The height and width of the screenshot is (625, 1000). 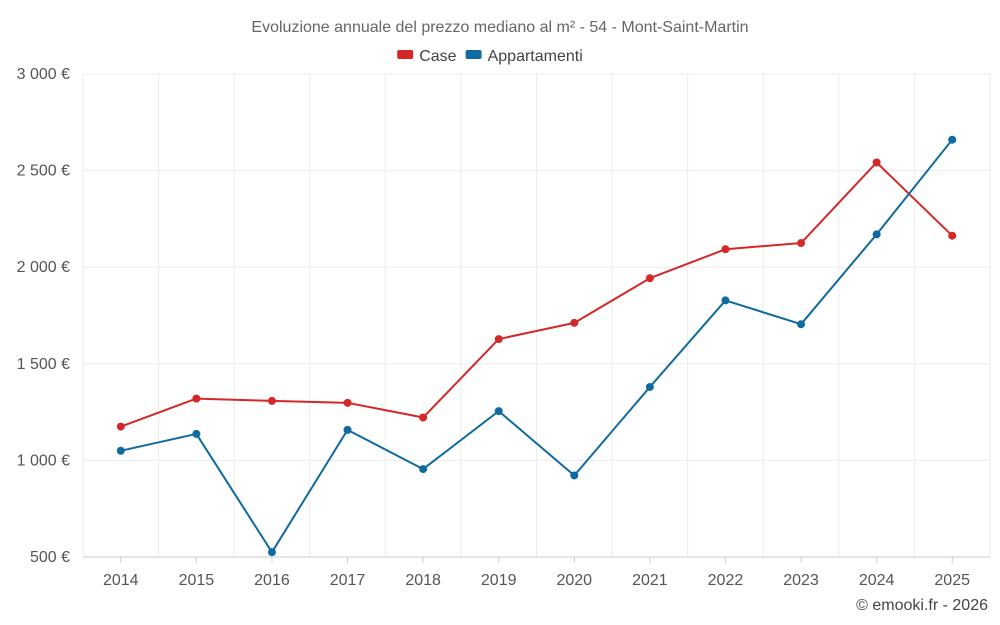 I want to click on legend-item-case: Case, so click(x=427, y=56).